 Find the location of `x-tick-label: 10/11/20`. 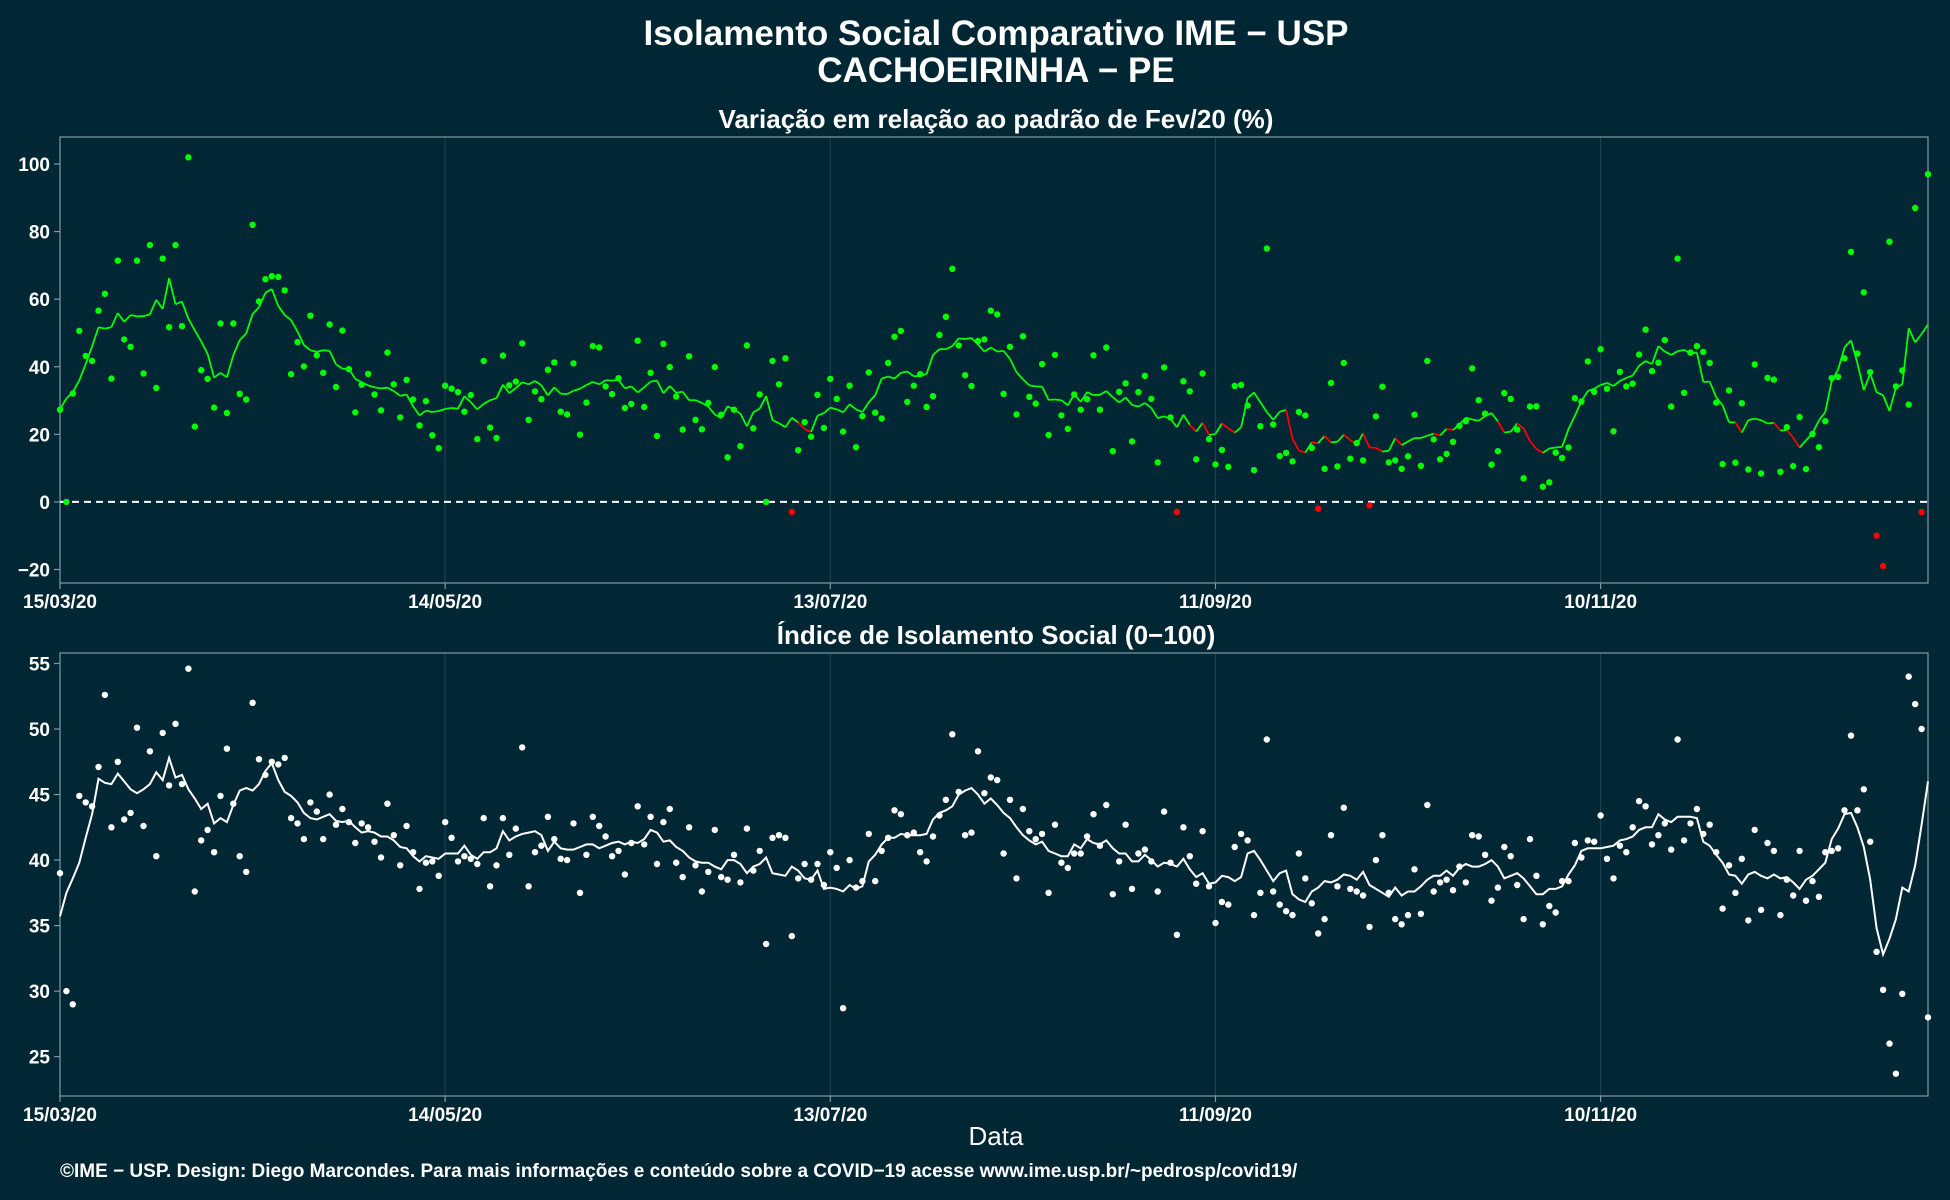

x-tick-label: 10/11/20 is located at coordinates (1600, 1115).